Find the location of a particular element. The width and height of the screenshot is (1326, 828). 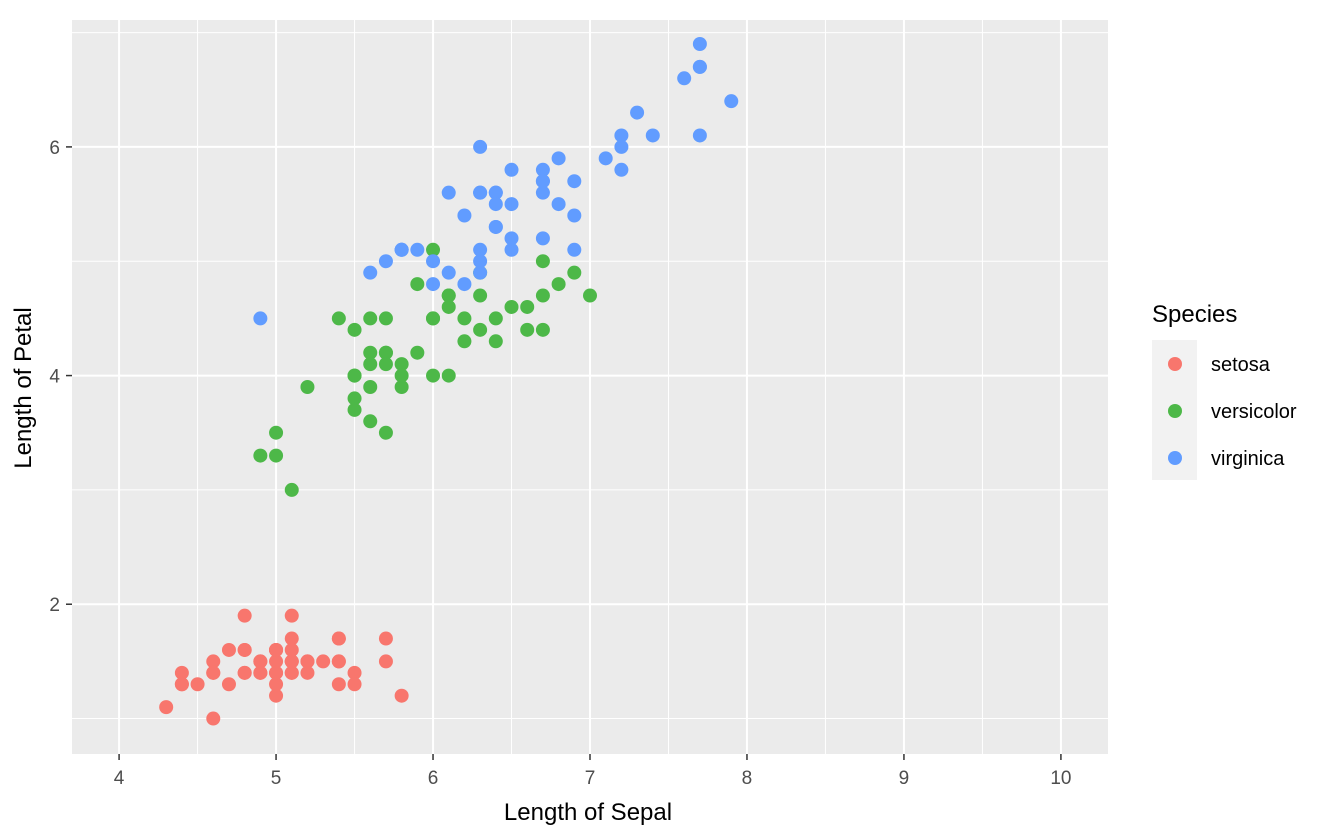

x-tick-label: 9 is located at coordinates (904, 778).